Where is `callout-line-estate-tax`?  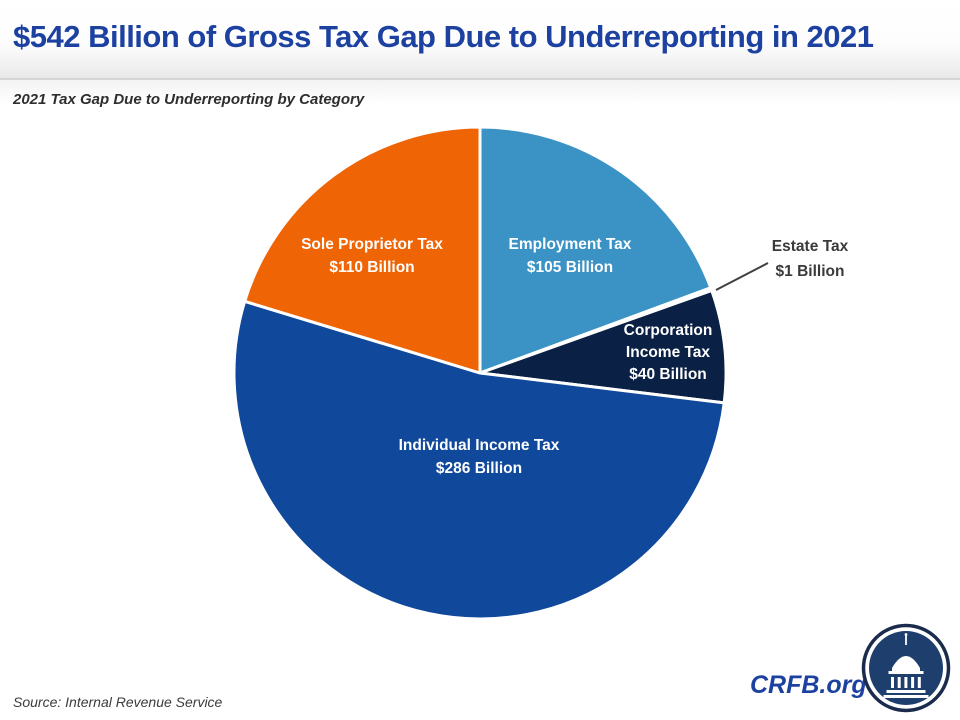 callout-line-estate-tax is located at coordinates (742, 276).